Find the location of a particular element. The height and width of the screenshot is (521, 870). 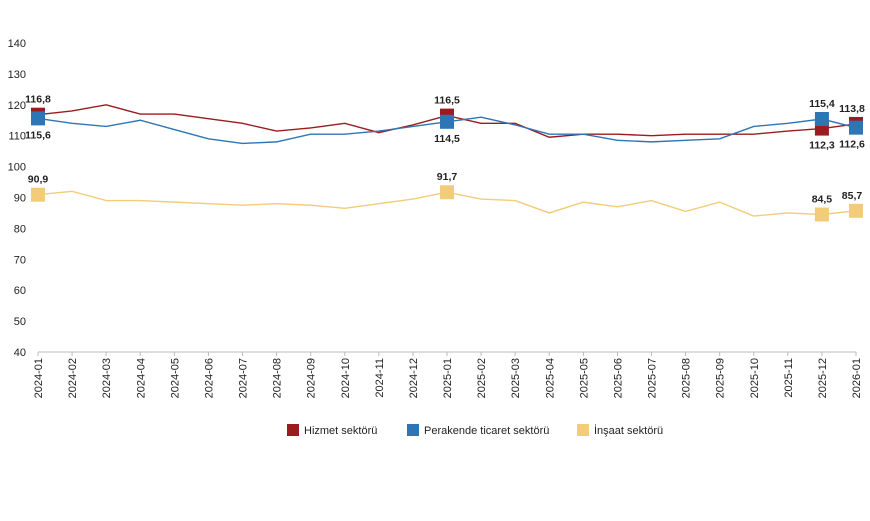

legend-label: Perakende ticaret sektörü is located at coordinates (486, 431).